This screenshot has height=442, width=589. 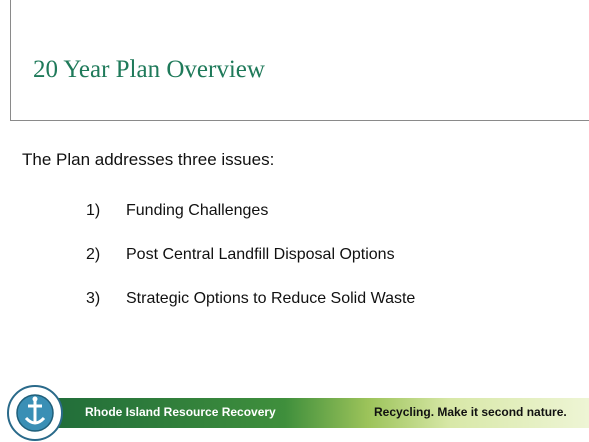 I want to click on intro-text: The Plan addresses three issues:, so click(x=148, y=159).